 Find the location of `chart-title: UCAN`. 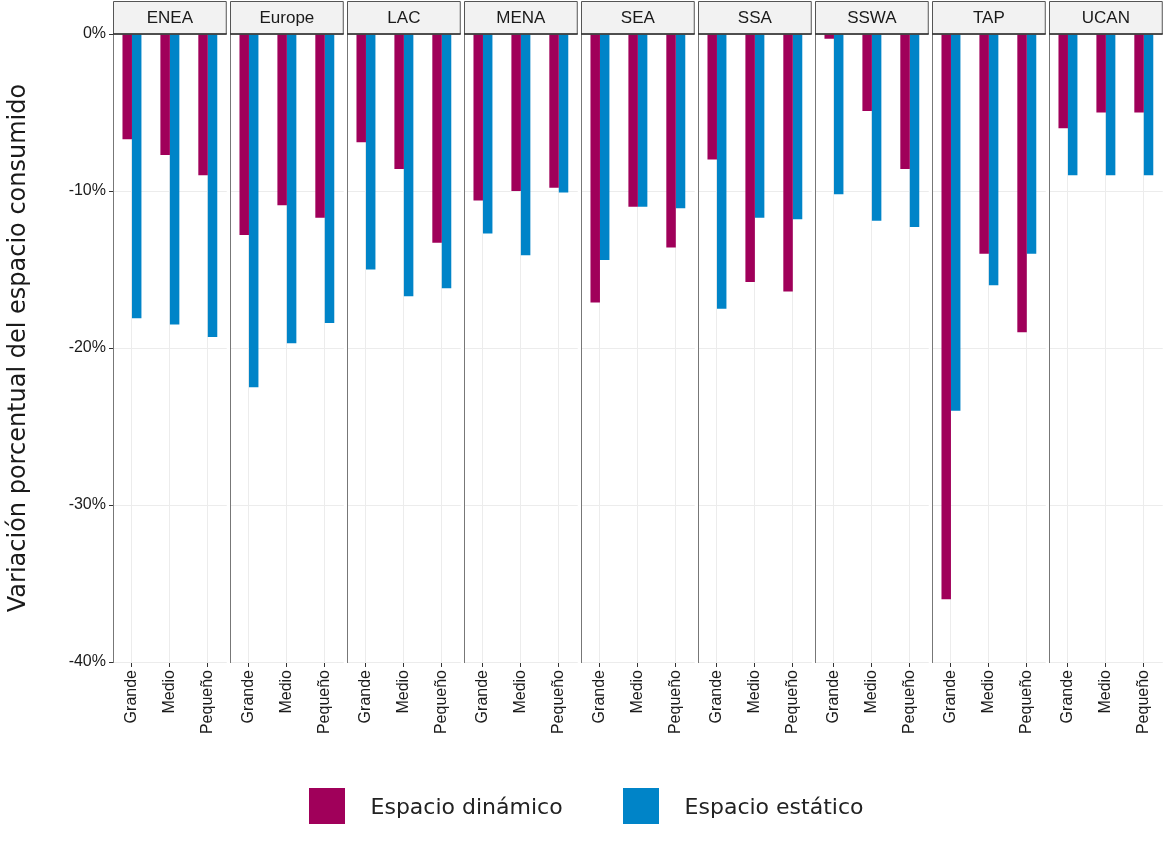

chart-title: UCAN is located at coordinates (1105, 17).